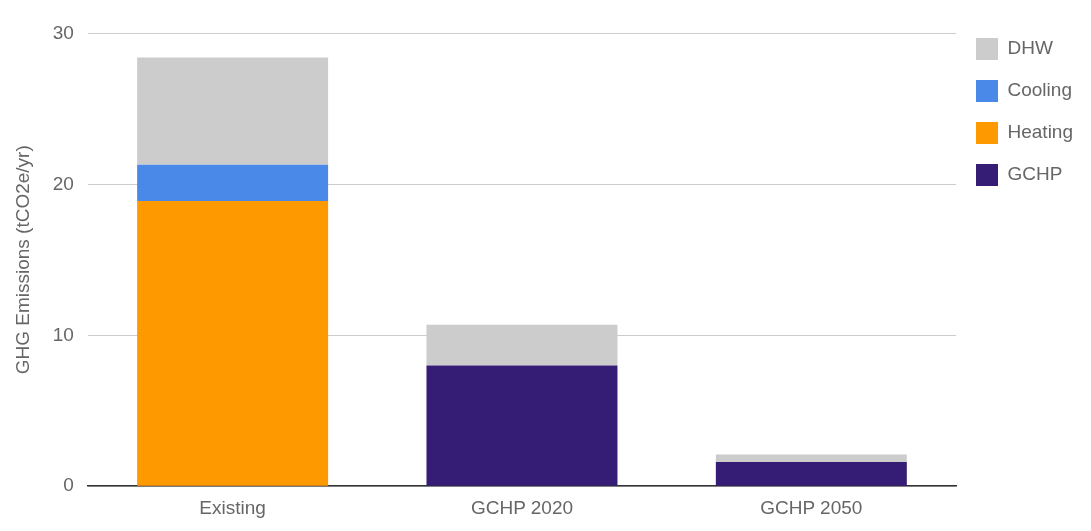  I want to click on y-tick-label: 30, so click(63, 32).